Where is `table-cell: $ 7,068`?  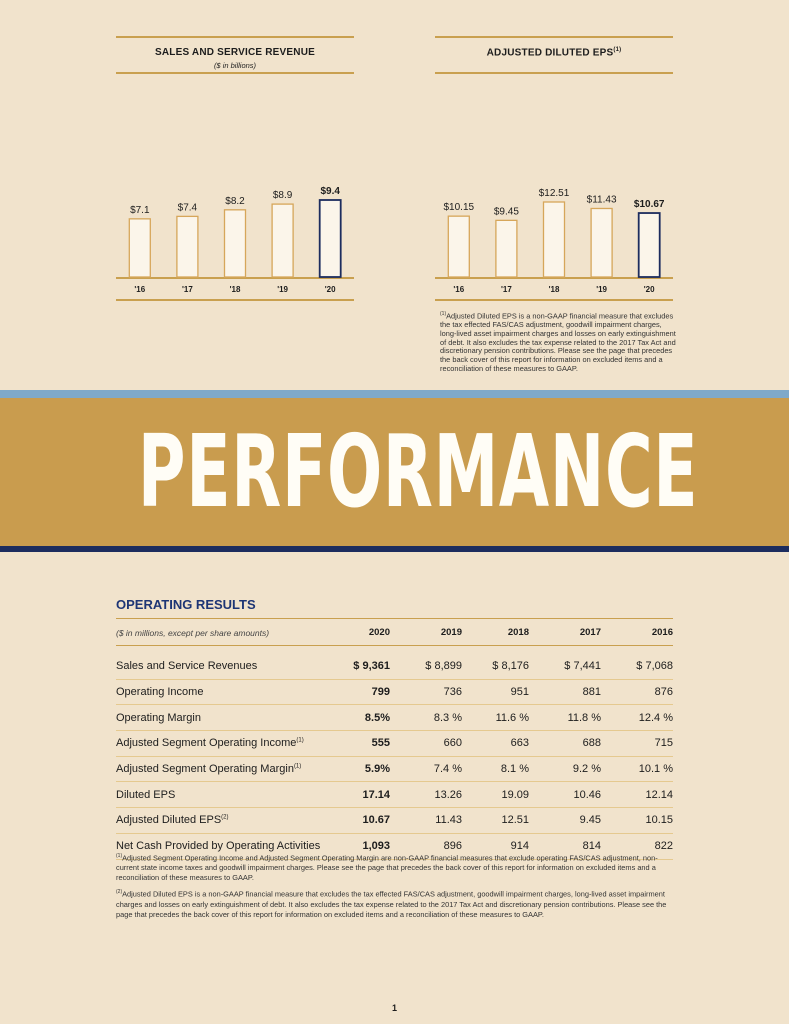
table-cell: $ 7,068 is located at coordinates (637, 662).